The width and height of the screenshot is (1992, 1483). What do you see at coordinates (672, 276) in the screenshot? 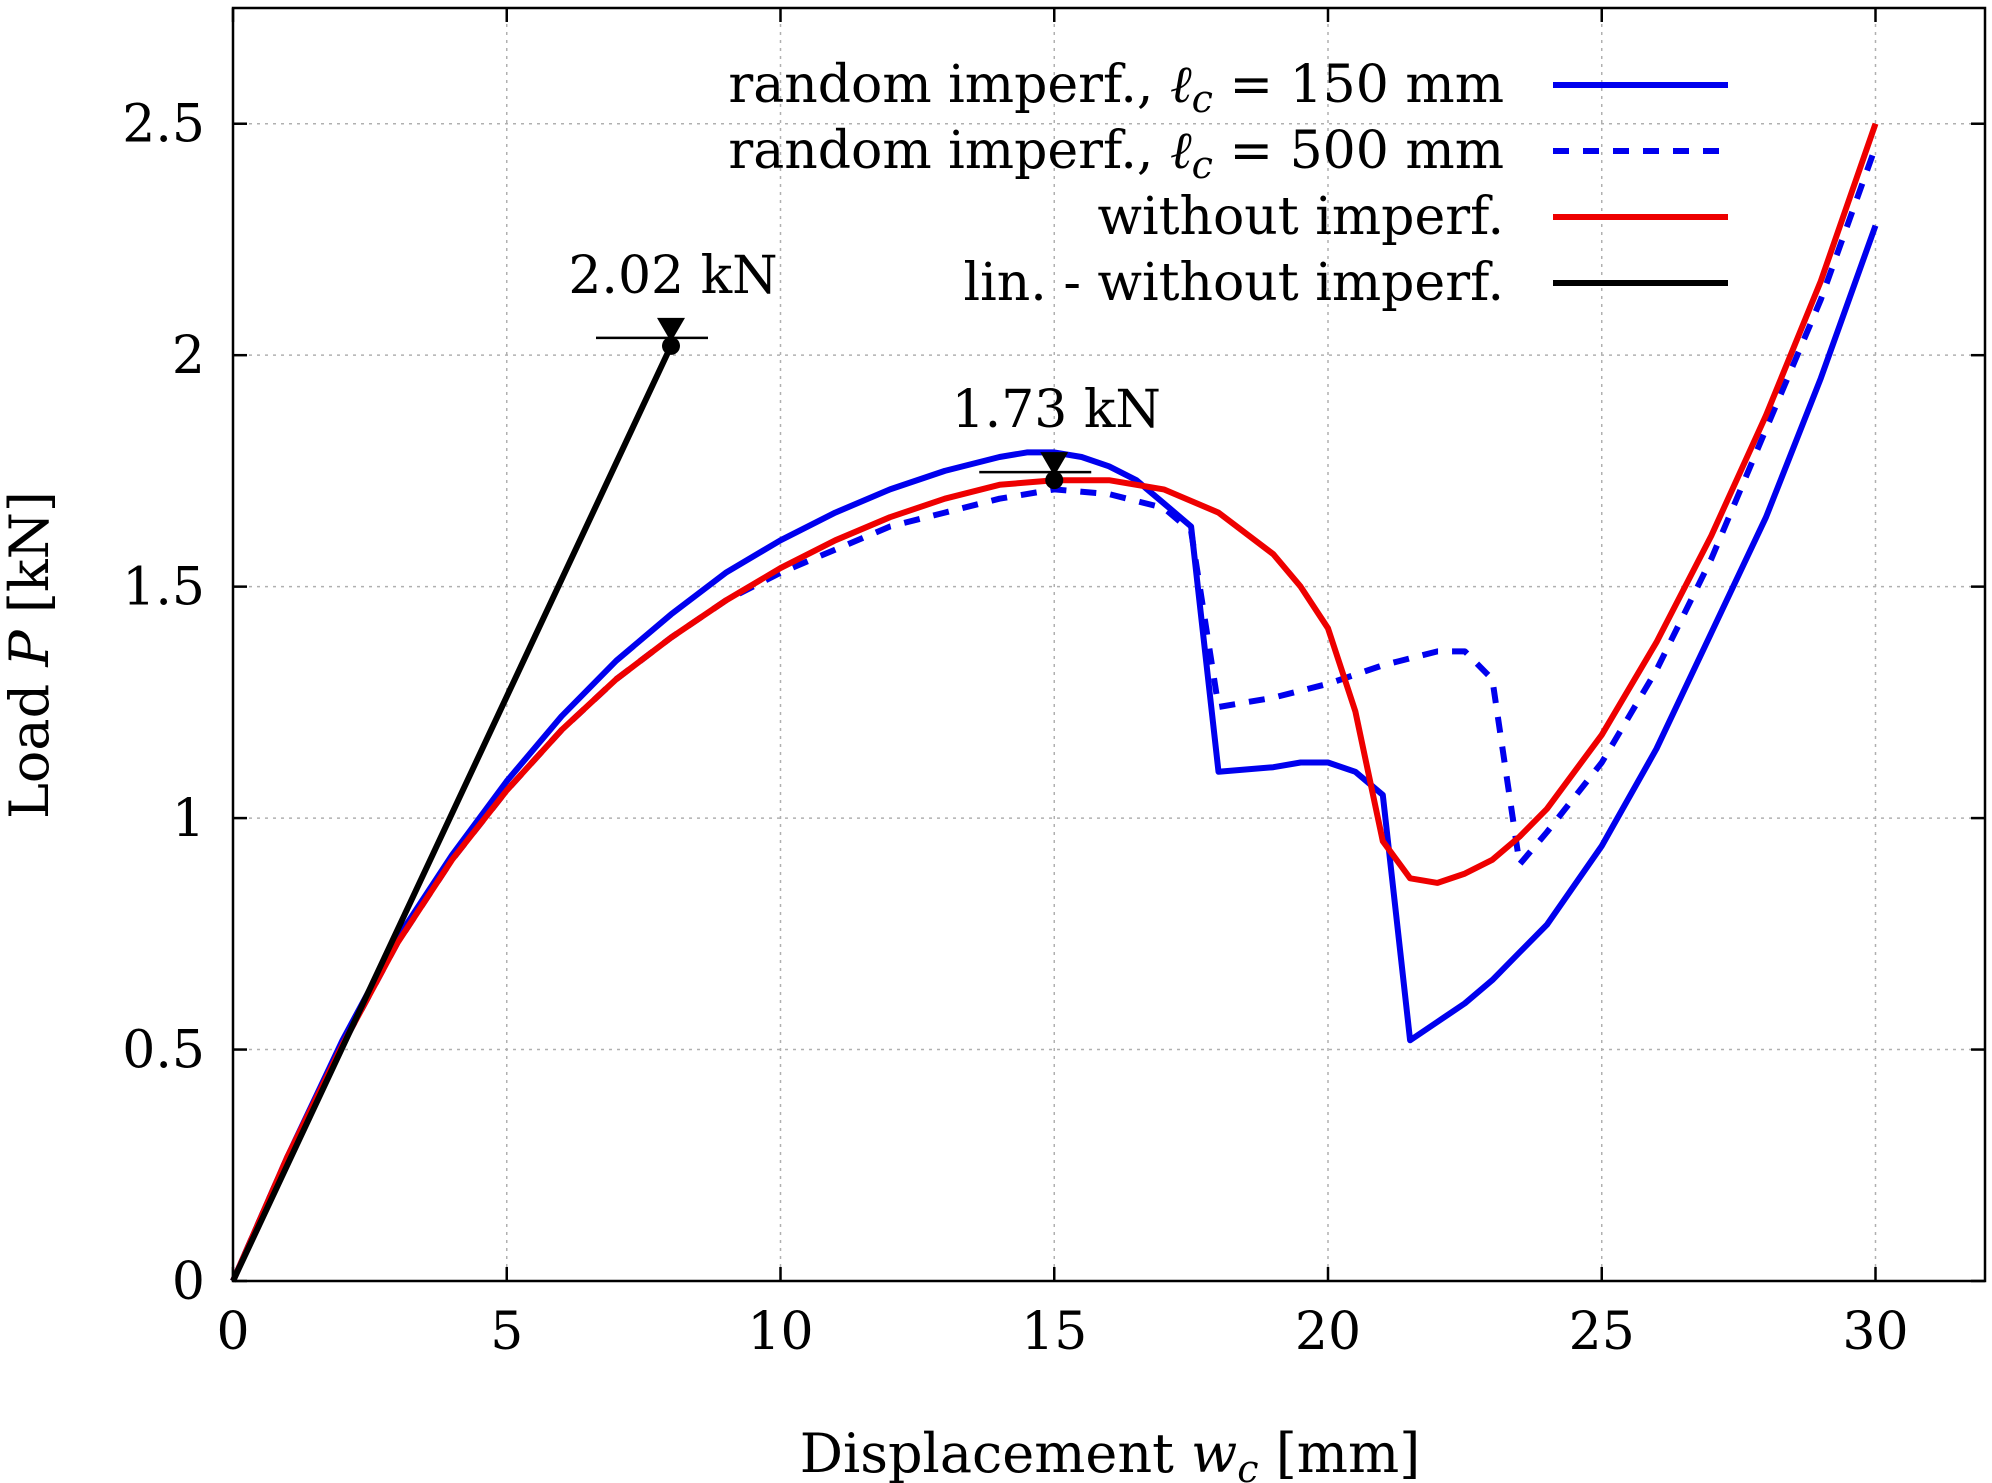
I see `annotation-label: 2.02 kN` at bounding box center [672, 276].